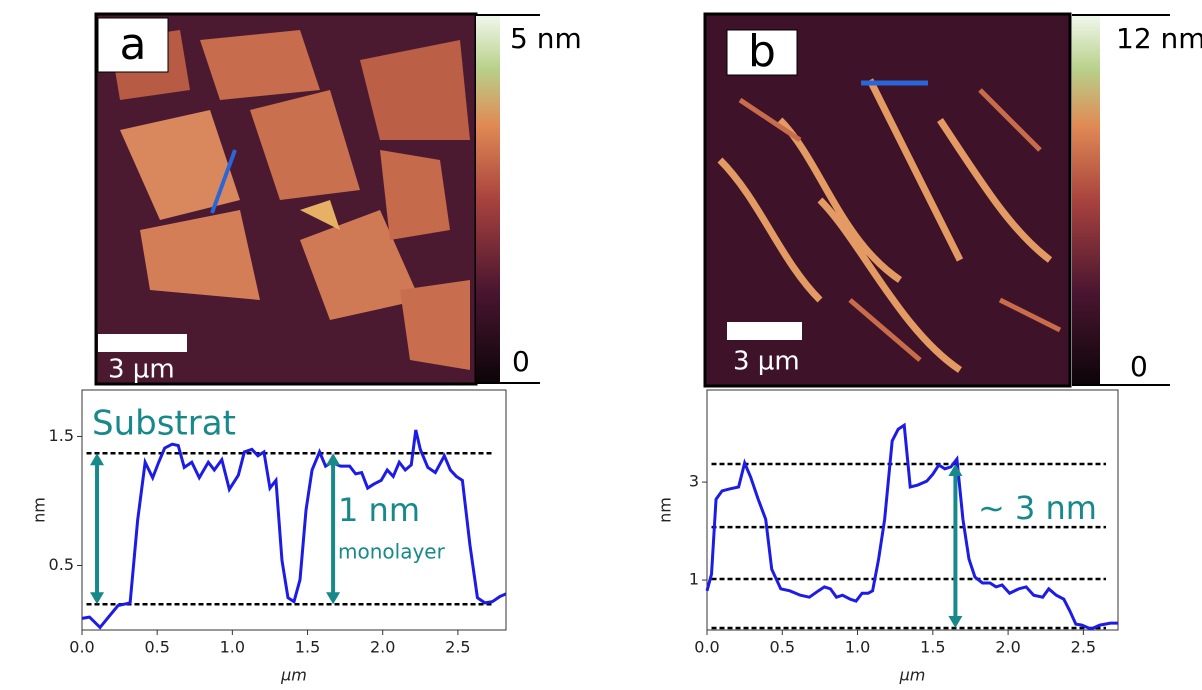  What do you see at coordinates (392, 552) in the screenshot?
I see `annotation: monolayer` at bounding box center [392, 552].